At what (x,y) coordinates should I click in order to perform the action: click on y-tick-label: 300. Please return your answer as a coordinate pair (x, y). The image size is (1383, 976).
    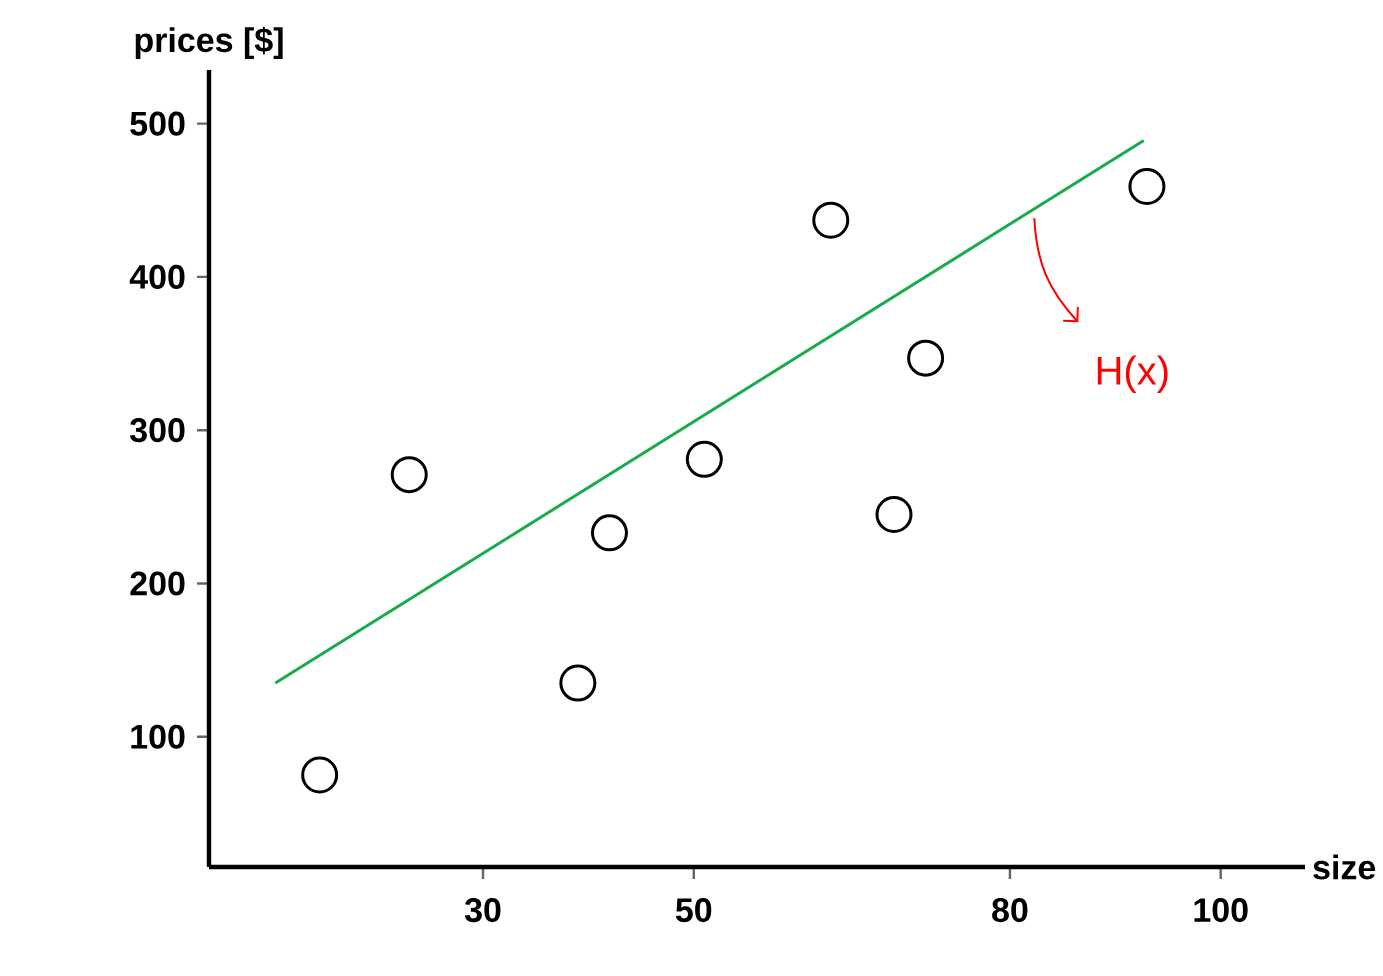
    Looking at the image, I should click on (157, 430).